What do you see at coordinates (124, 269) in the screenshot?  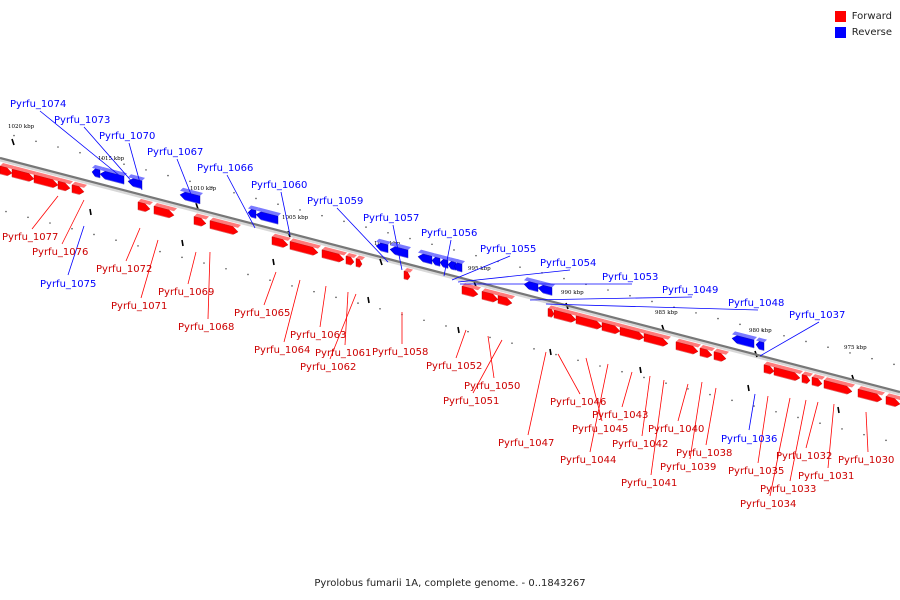 I see `gene-label-forward: Pyrfu_1072` at bounding box center [124, 269].